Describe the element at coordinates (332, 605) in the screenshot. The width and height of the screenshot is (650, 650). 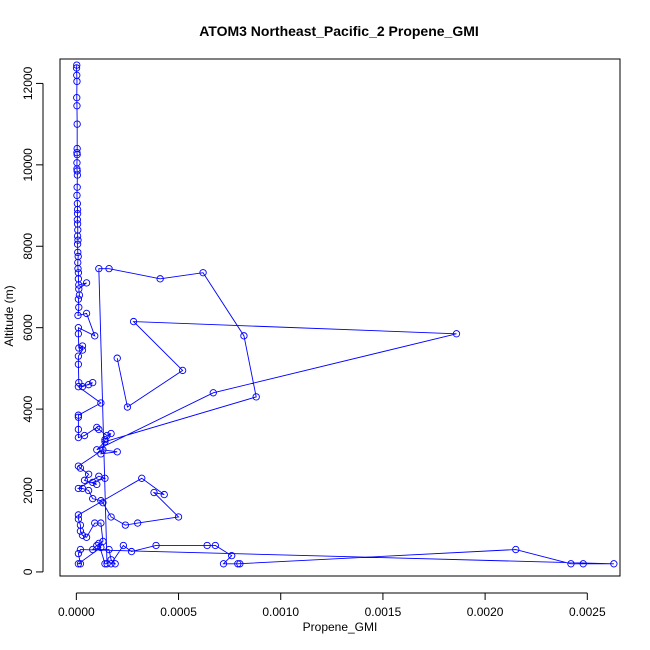
I see `x-axis: 0.0000 0.0005 0.0010 0.0015 0.0020 0.0025` at that location.